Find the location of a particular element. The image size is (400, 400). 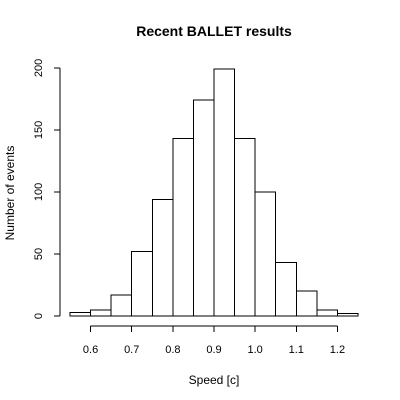

x-axis: 0.6 0.7 0.8 0.9 1.0 1.1 1.2 is located at coordinates (214, 340).